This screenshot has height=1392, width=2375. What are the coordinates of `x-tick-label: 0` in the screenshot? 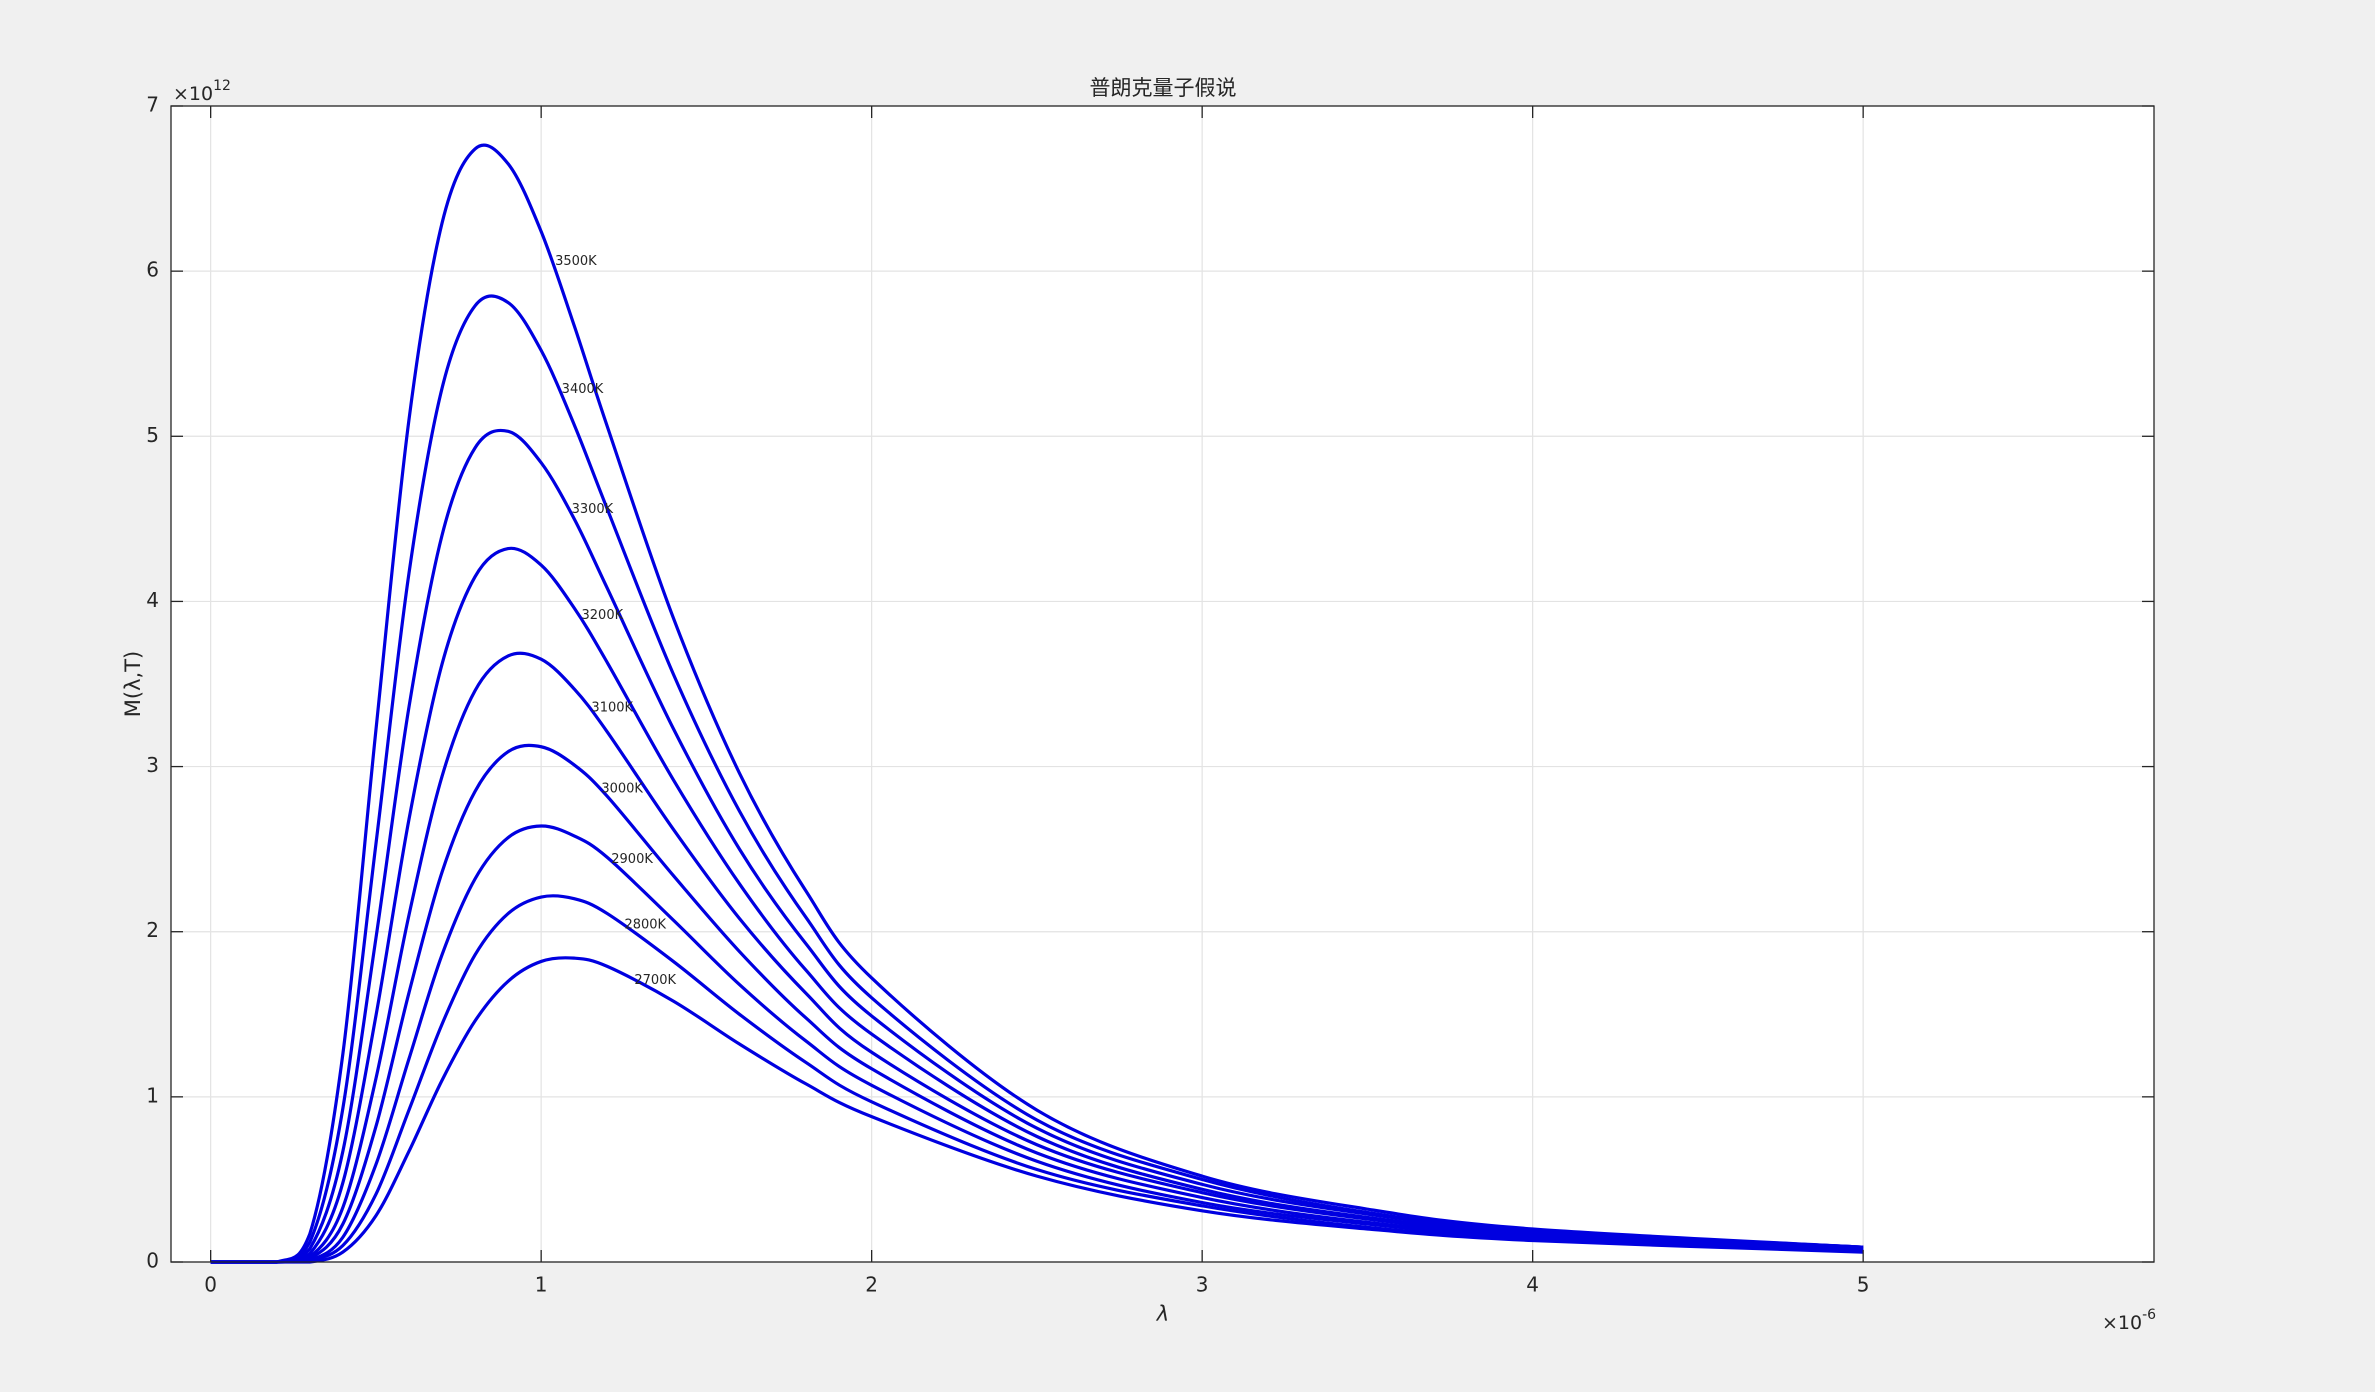 It's located at (210, 1285).